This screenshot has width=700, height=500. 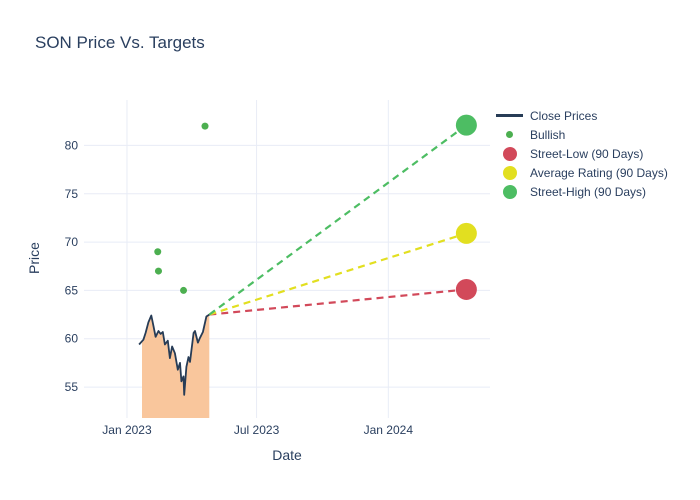 I want to click on y-tick-label-60: 60, so click(x=72, y=339).